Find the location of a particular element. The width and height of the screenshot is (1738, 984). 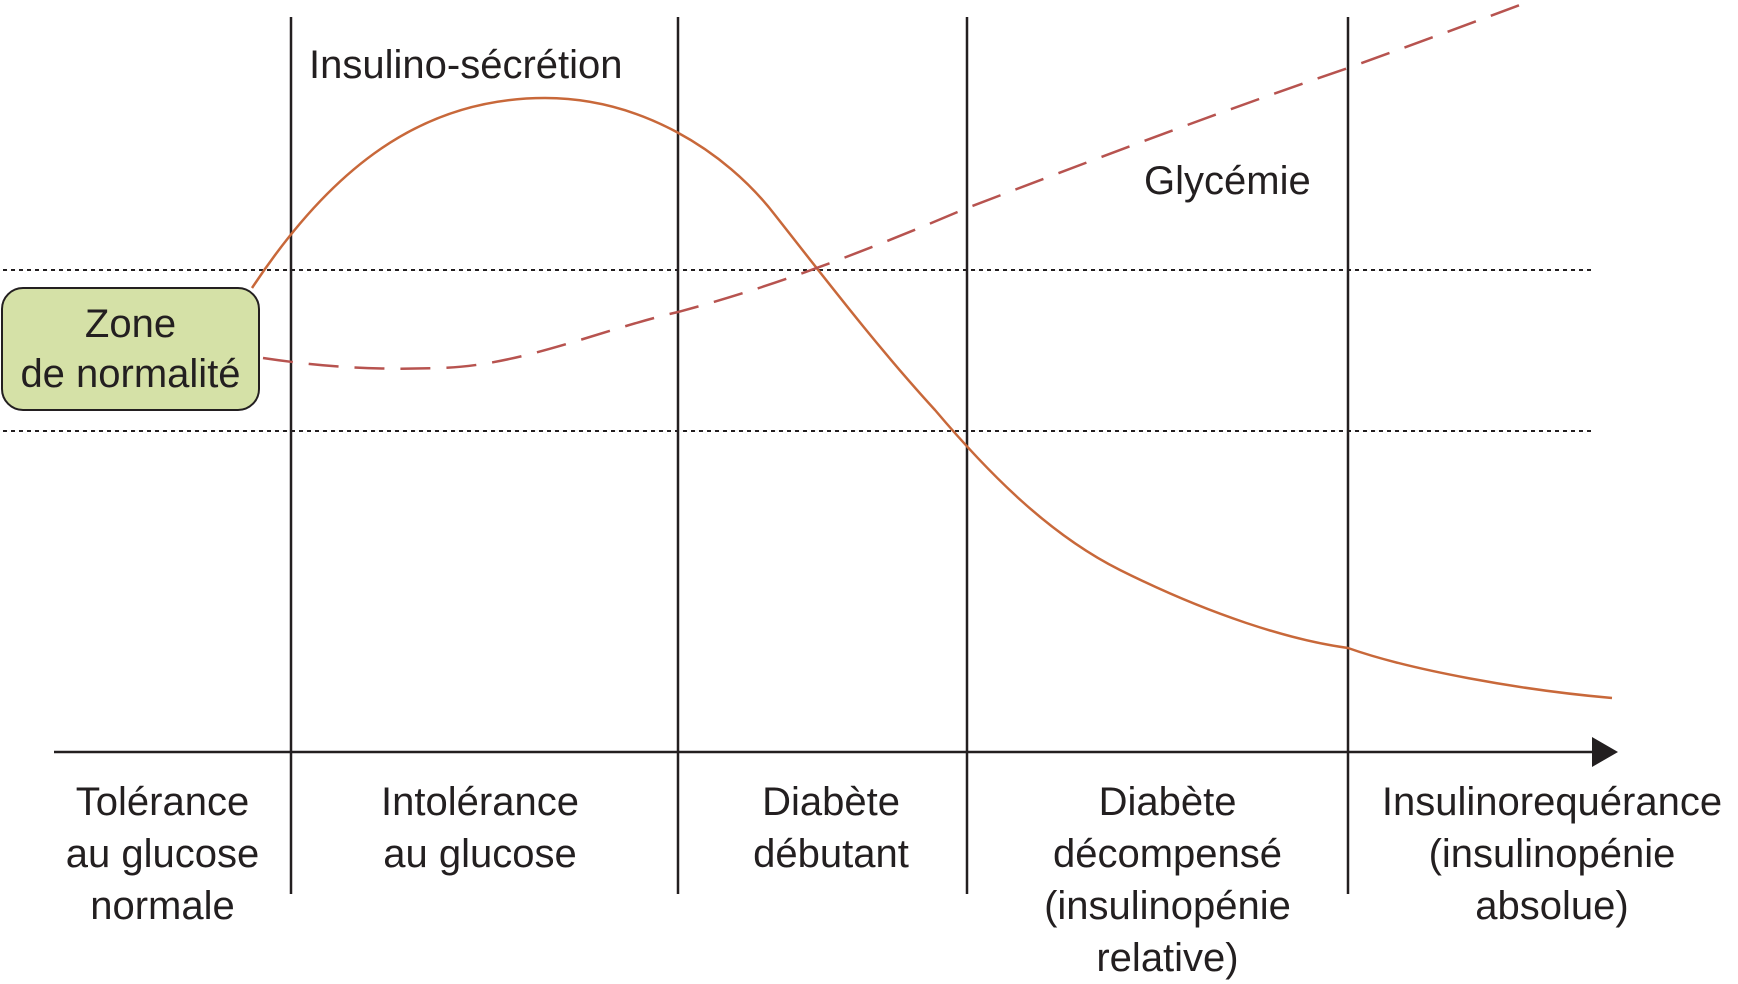

normal-zone-box: Zone de normalité is located at coordinates (130, 349).